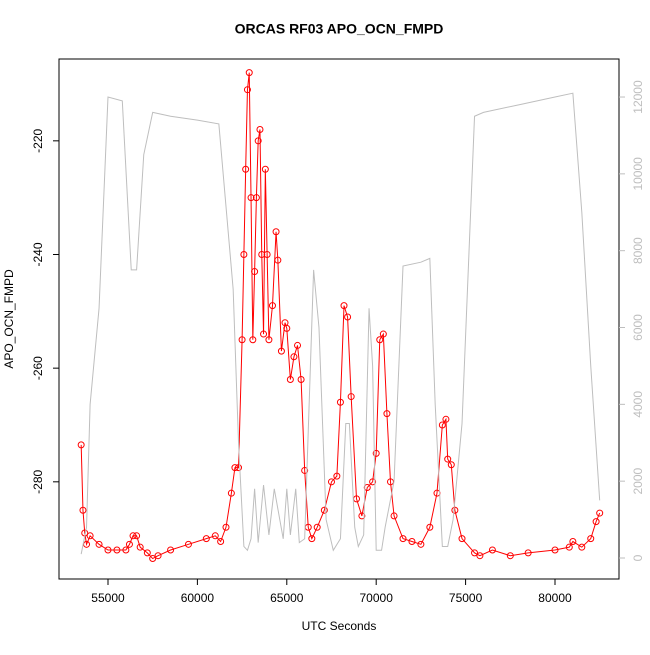 The image size is (650, 655). What do you see at coordinates (638, 557) in the screenshot?
I see `y2-tick-label: 0` at bounding box center [638, 557].